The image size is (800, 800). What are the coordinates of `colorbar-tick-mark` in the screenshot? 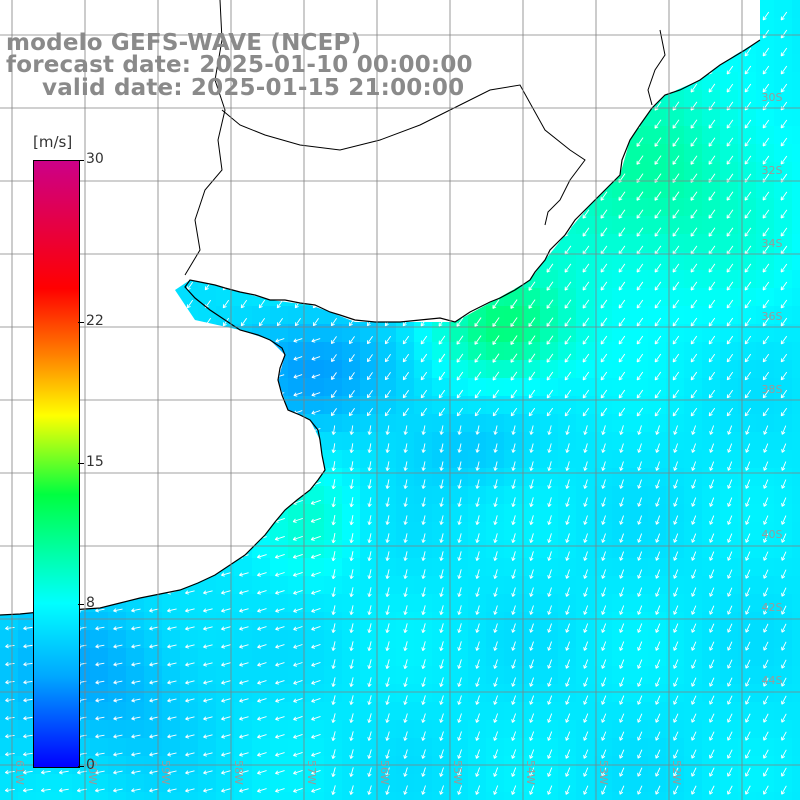 It's located at (81, 322).